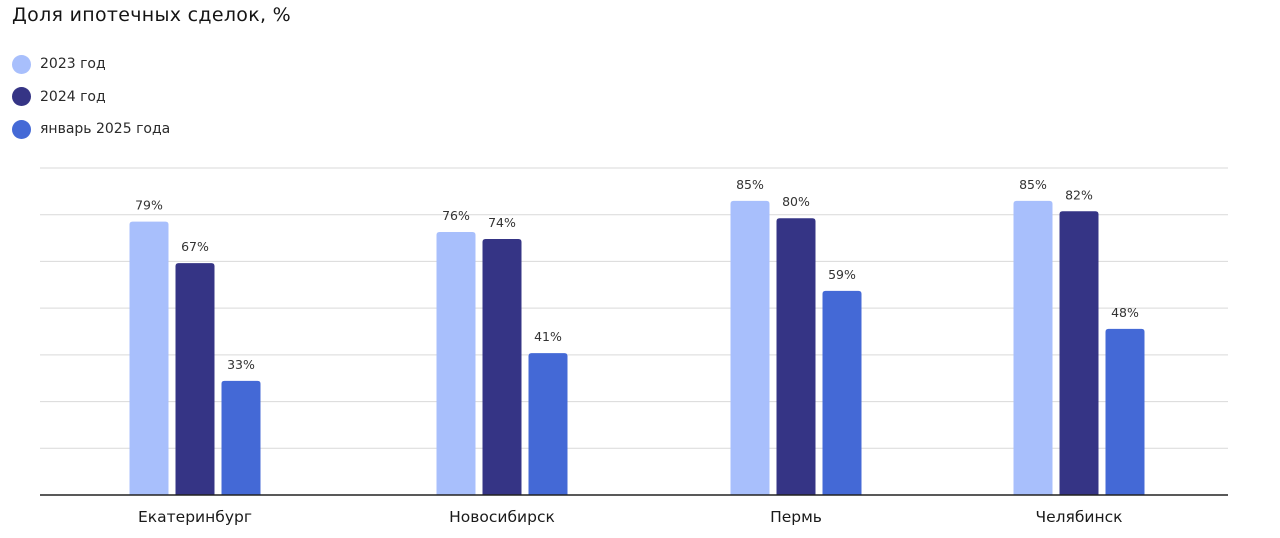 Image resolution: width=1280 pixels, height=538 pixels. What do you see at coordinates (842, 274) in the screenshot?
I see `data-label: 59%` at bounding box center [842, 274].